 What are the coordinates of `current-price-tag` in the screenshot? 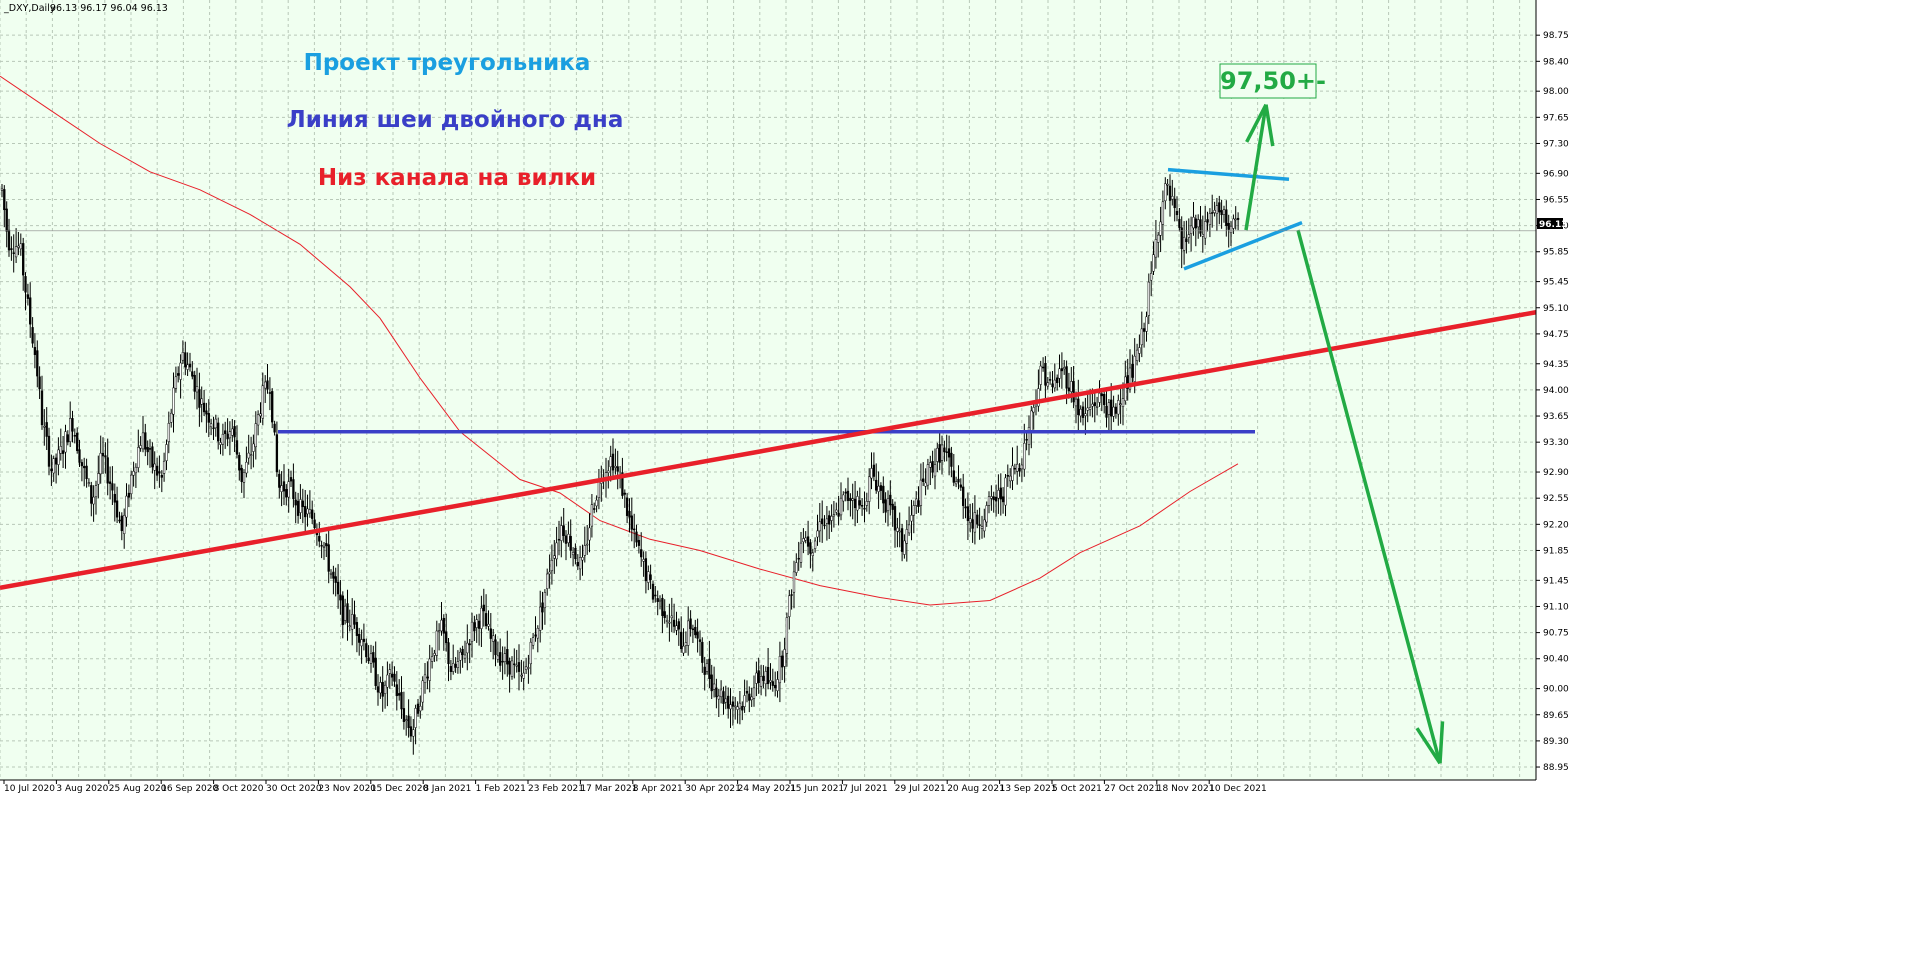 It's located at (1550, 223).